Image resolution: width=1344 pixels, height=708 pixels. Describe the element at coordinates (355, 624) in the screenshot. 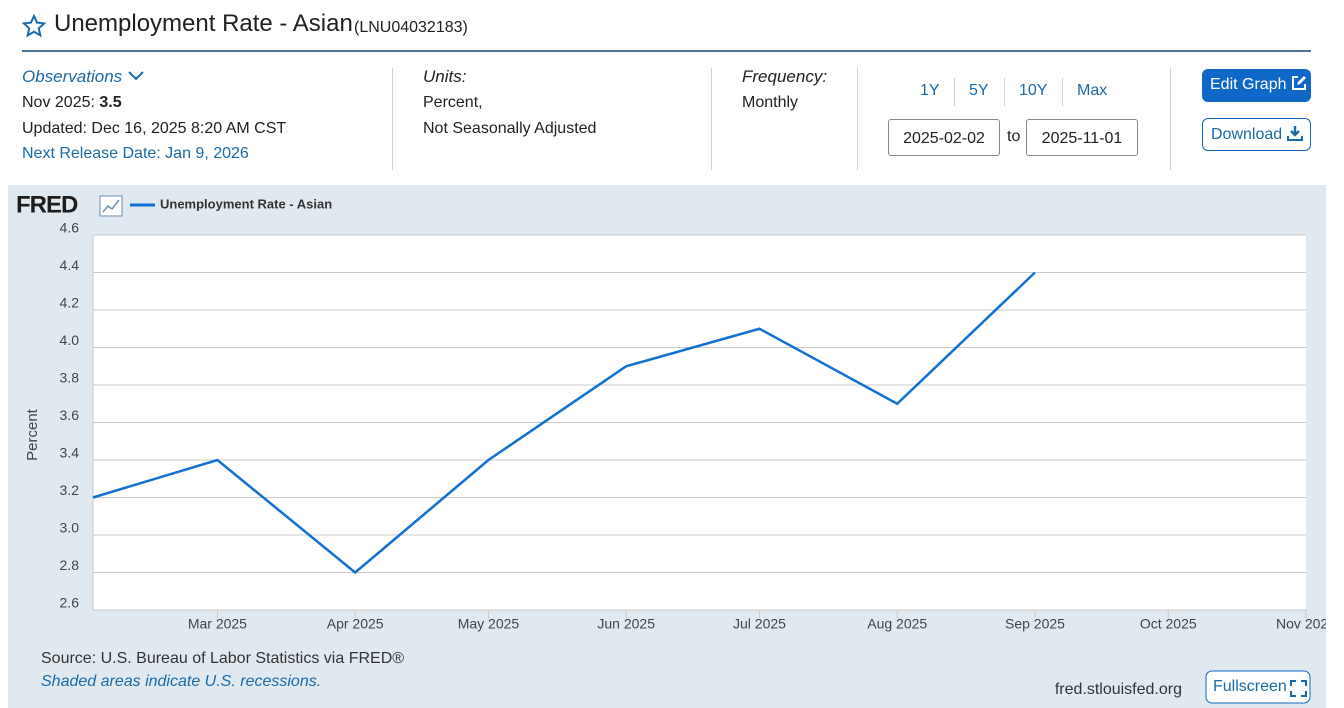

I see `x-tick-label: Apr 2025` at that location.